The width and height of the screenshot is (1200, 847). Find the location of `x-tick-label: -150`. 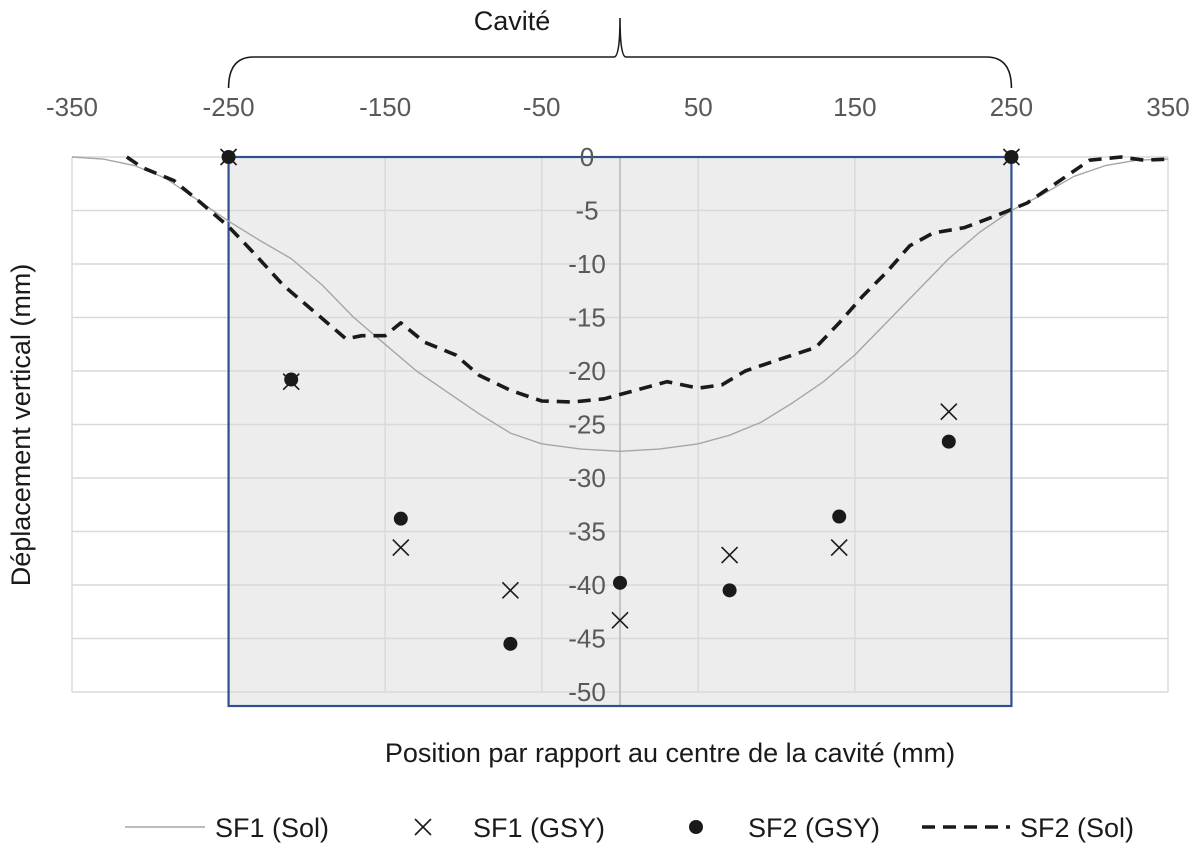

x-tick-label: -150 is located at coordinates (385, 107).